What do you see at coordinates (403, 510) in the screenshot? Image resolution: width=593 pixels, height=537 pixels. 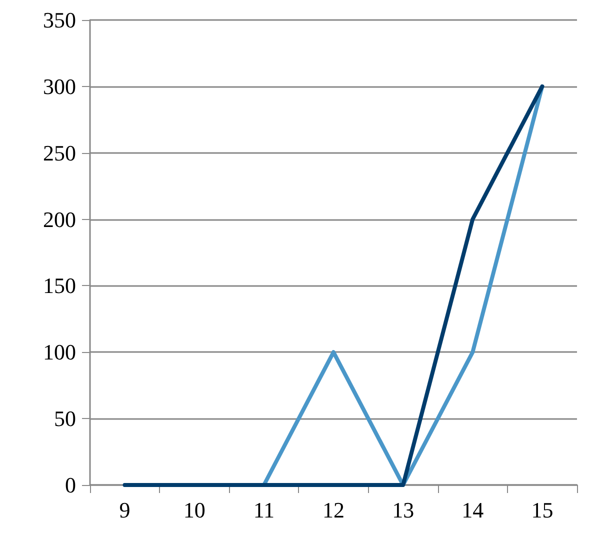 I see `x-tick-label: 13` at bounding box center [403, 510].